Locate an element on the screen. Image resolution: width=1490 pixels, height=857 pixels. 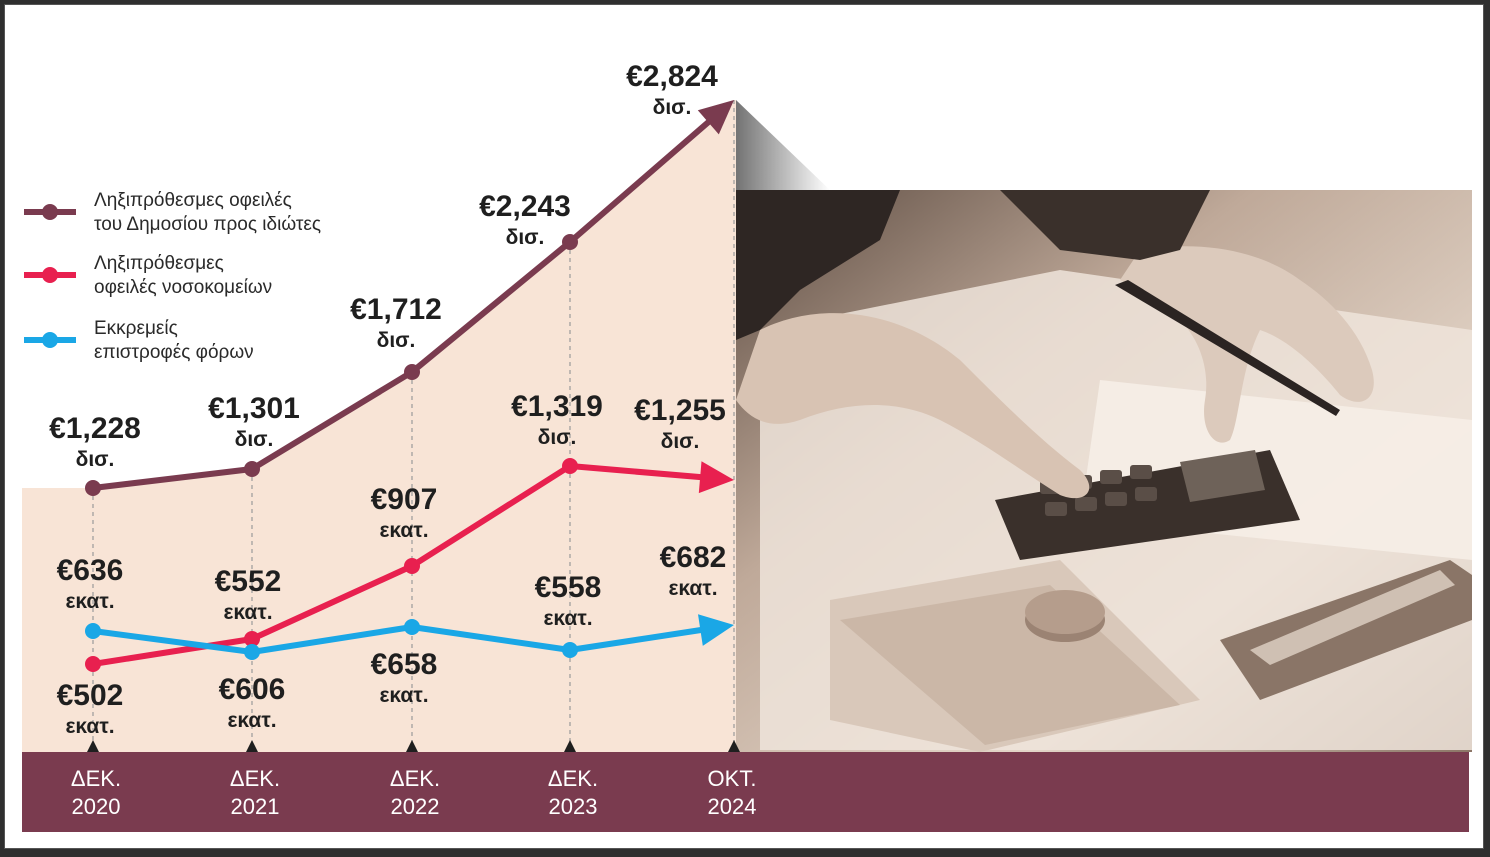
tick-label-line1: ΟΚΤ. is located at coordinates (732, 778).